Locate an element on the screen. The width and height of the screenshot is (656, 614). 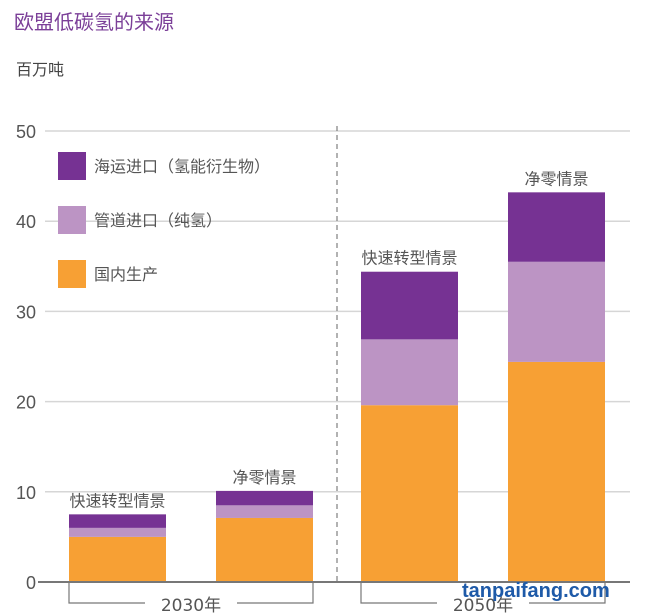
watermark: tanpaifang.com is located at coordinates (536, 591).